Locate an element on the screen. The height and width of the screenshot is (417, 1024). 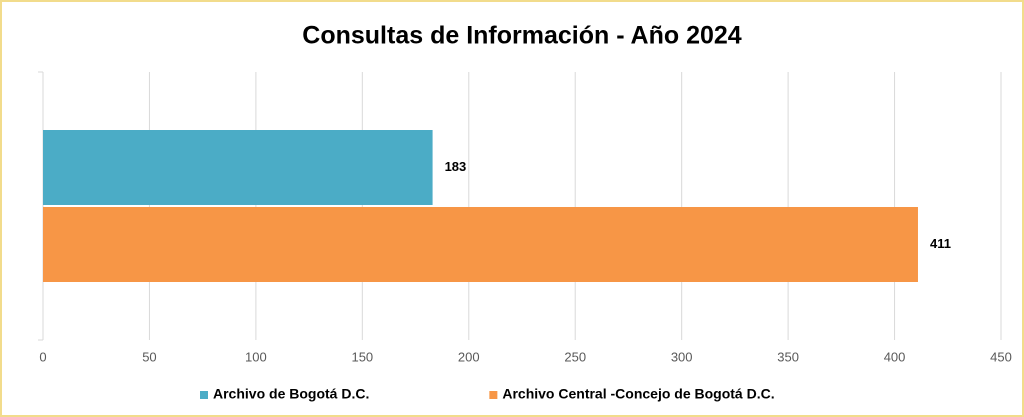
x-tick-label: 50 is located at coordinates (149, 356).